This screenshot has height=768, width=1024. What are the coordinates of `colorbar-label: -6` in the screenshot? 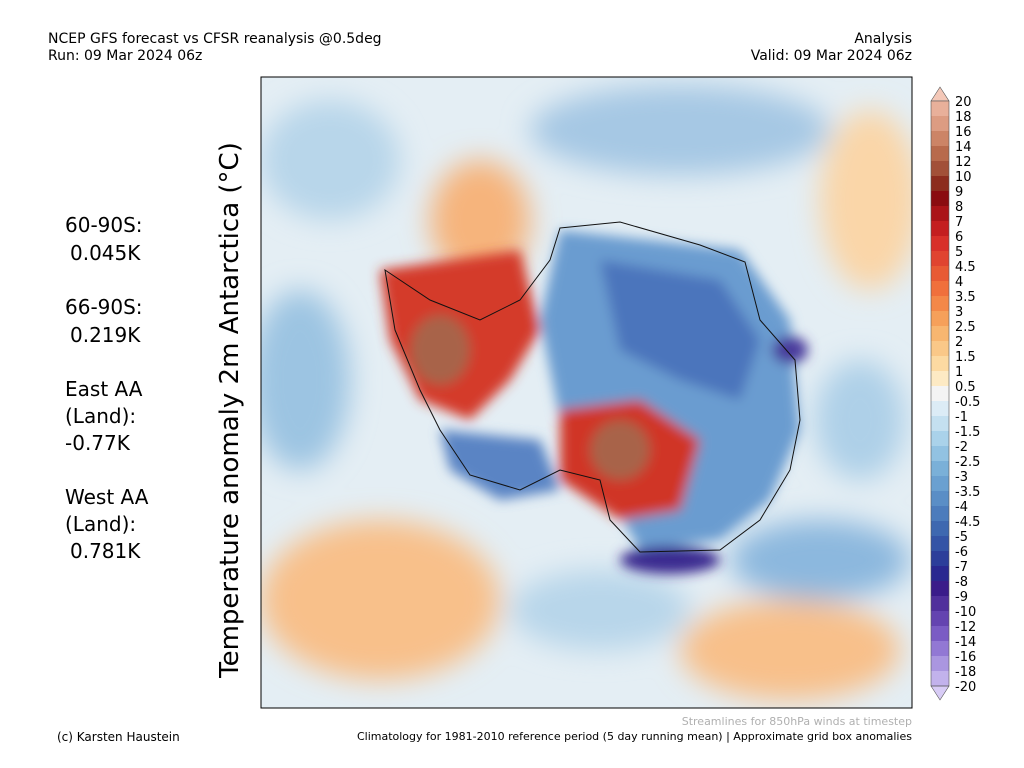 It's located at (961, 552).